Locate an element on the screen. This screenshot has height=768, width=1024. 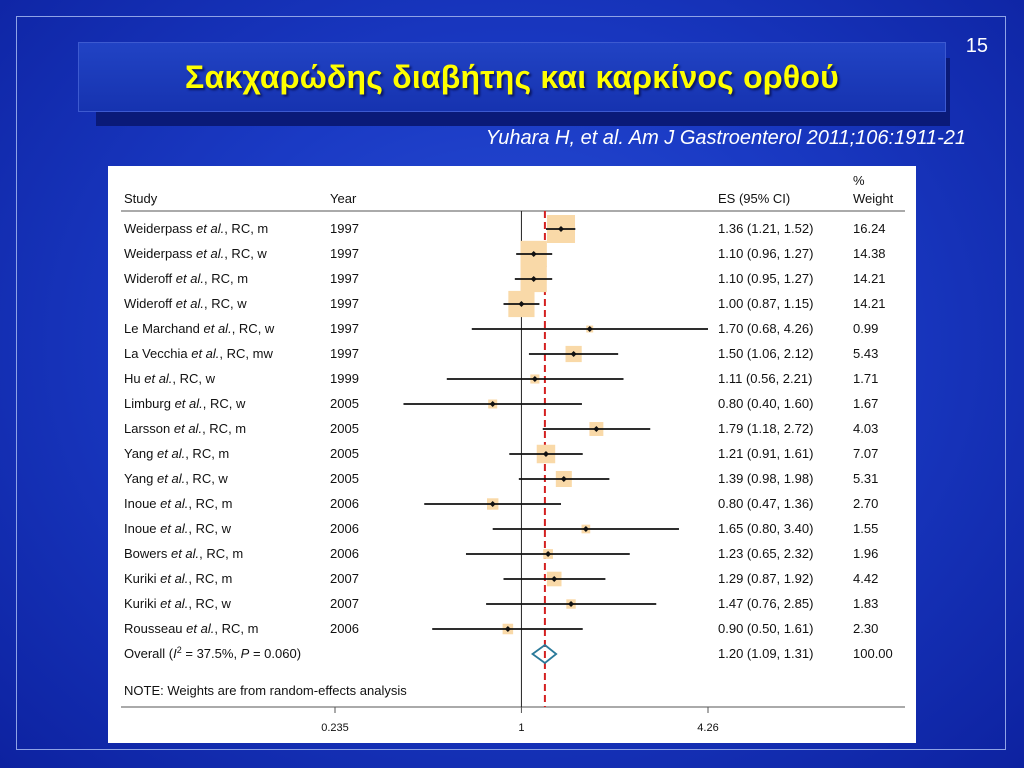
study-label: Inoue et al., RC, w is located at coordinates (178, 528).